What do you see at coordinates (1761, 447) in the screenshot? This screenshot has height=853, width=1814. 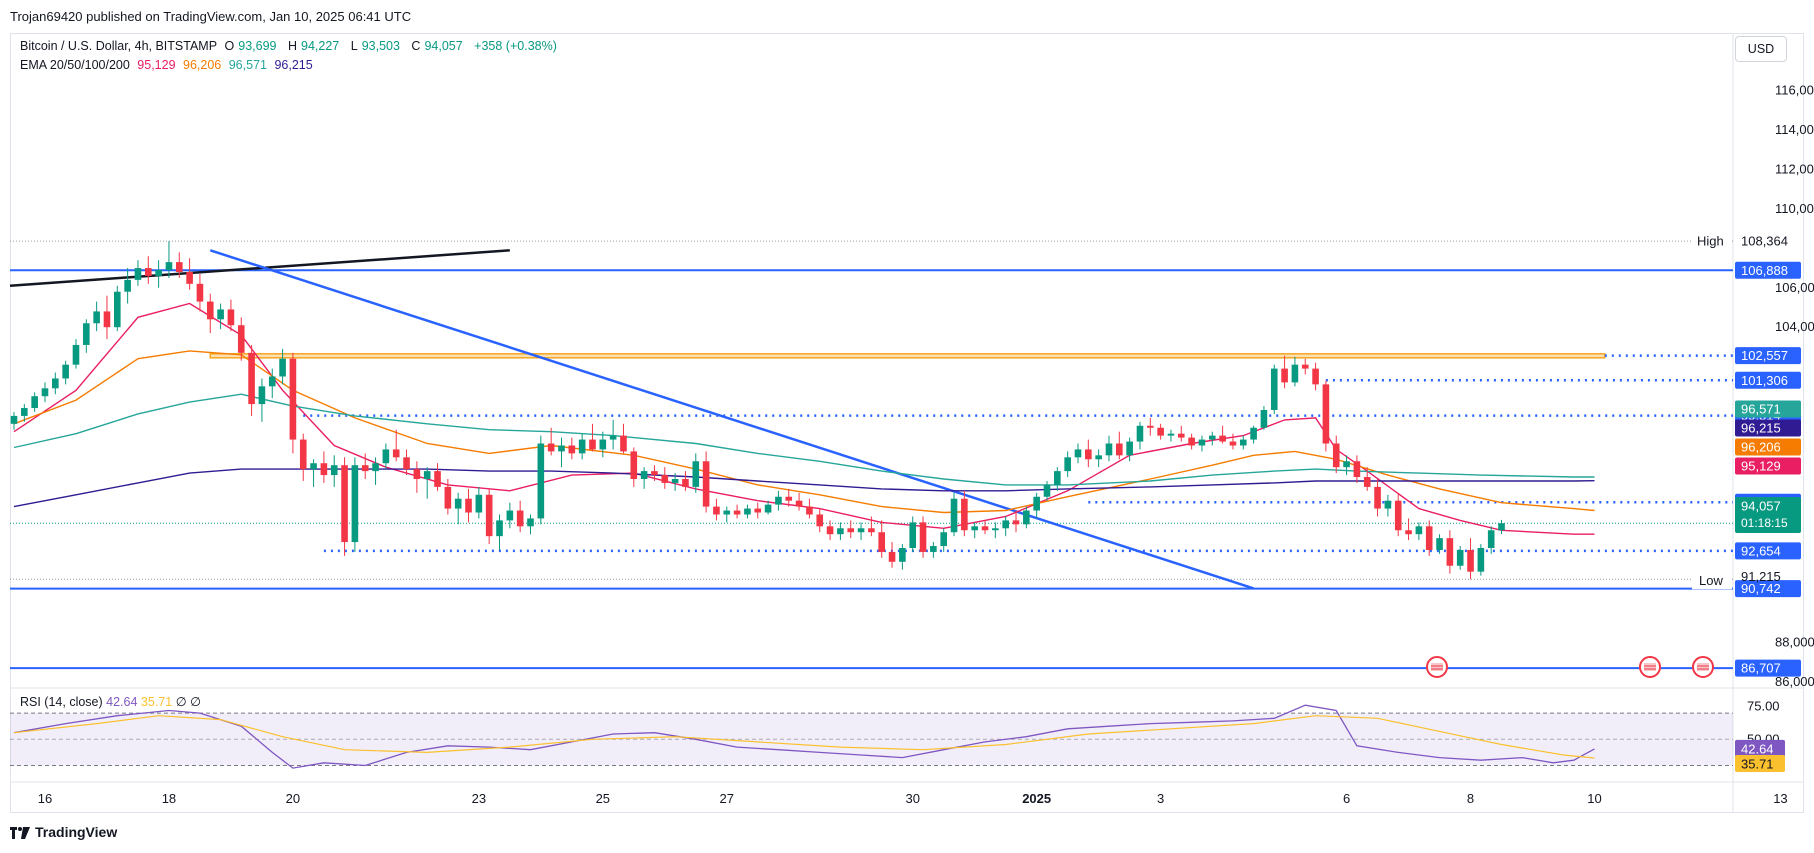 I see `ema-badge-2: 96,206` at bounding box center [1761, 447].